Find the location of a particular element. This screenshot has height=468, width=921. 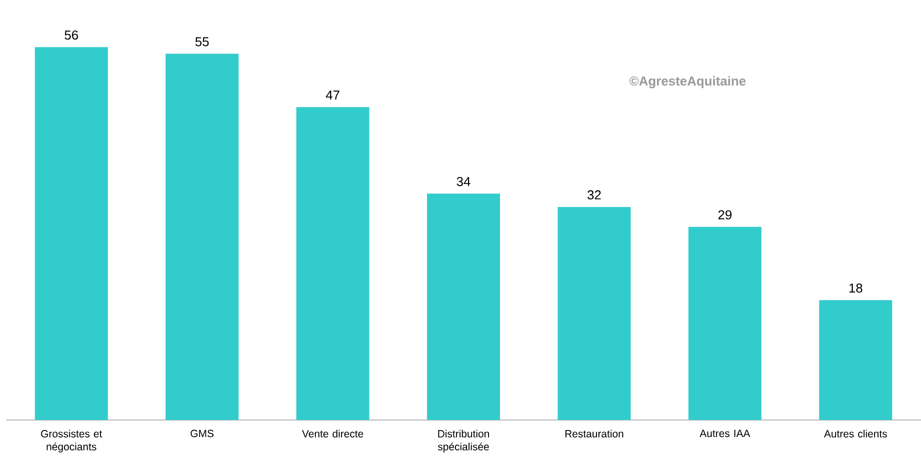

x-tick-label: Distribution spécialisée is located at coordinates (463, 441).